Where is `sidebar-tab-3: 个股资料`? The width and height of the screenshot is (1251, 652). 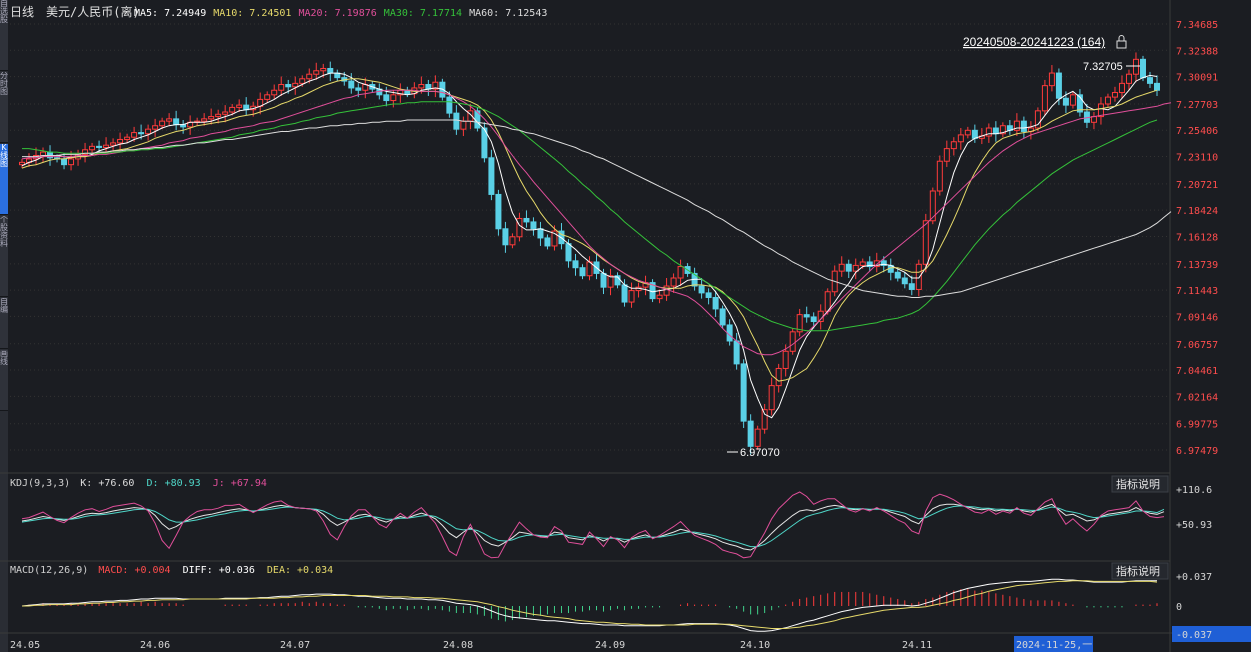 sidebar-tab-3: 个股资料 is located at coordinates (4, 256).